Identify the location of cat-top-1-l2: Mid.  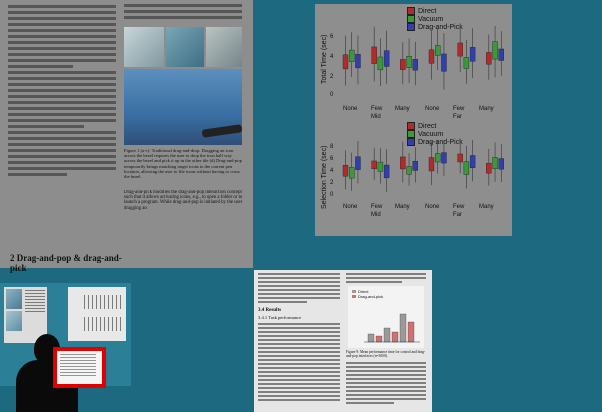
(376, 117).